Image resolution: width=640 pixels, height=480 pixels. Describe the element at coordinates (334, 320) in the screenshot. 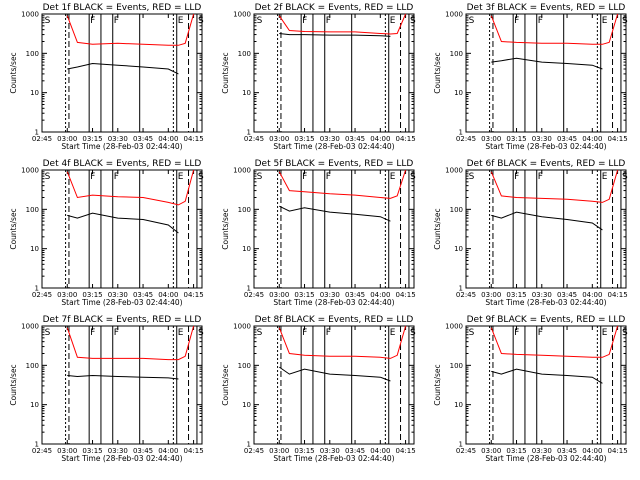

I see `panel-title: Det 8f BLACK = Events, RED = LLD` at that location.